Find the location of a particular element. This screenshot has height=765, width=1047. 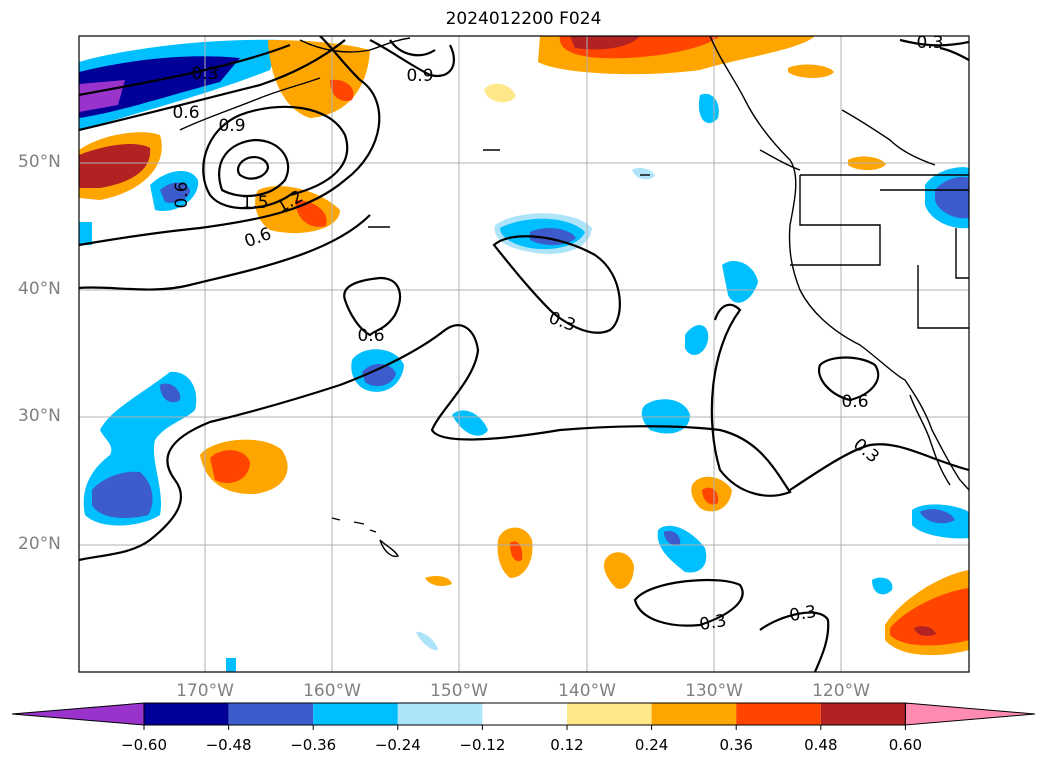

lat-label-20n: 20°N is located at coordinates (39, 544).